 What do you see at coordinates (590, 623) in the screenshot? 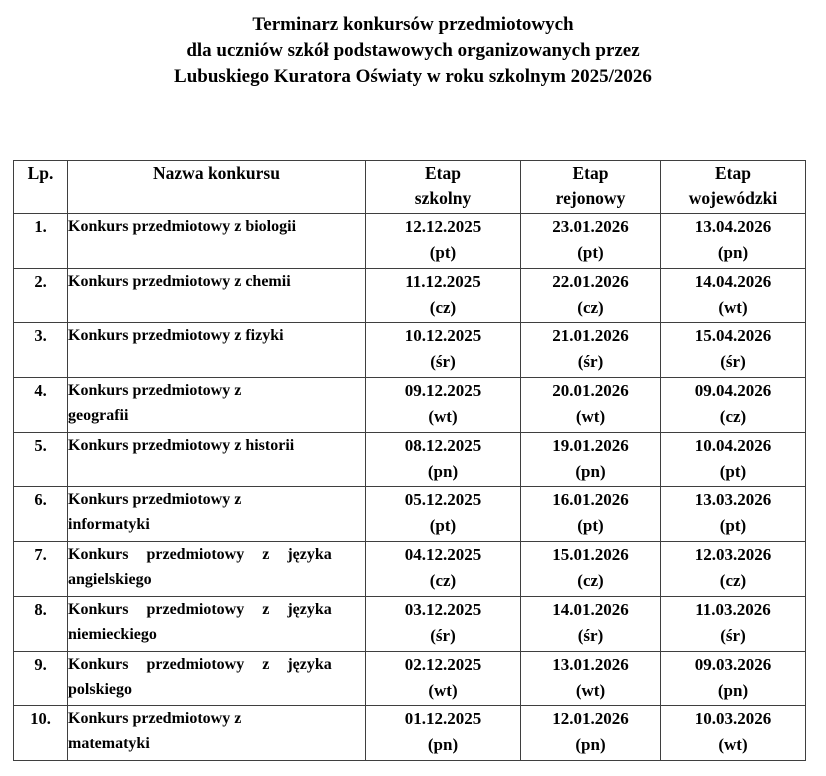
I see `regional-stage-cell: 14.01.2026 (śr)` at bounding box center [590, 623].